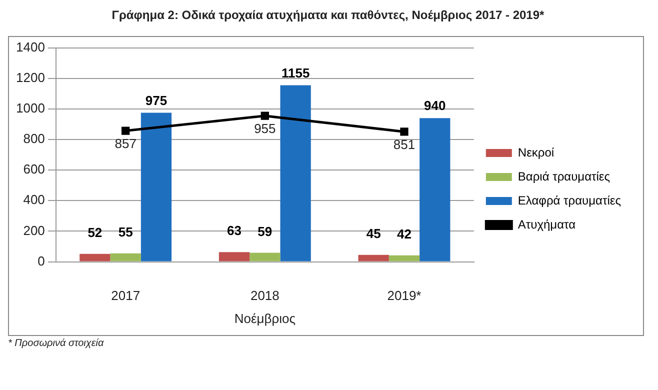 The image size is (658, 390). I want to click on data-label: 857, so click(125, 143).